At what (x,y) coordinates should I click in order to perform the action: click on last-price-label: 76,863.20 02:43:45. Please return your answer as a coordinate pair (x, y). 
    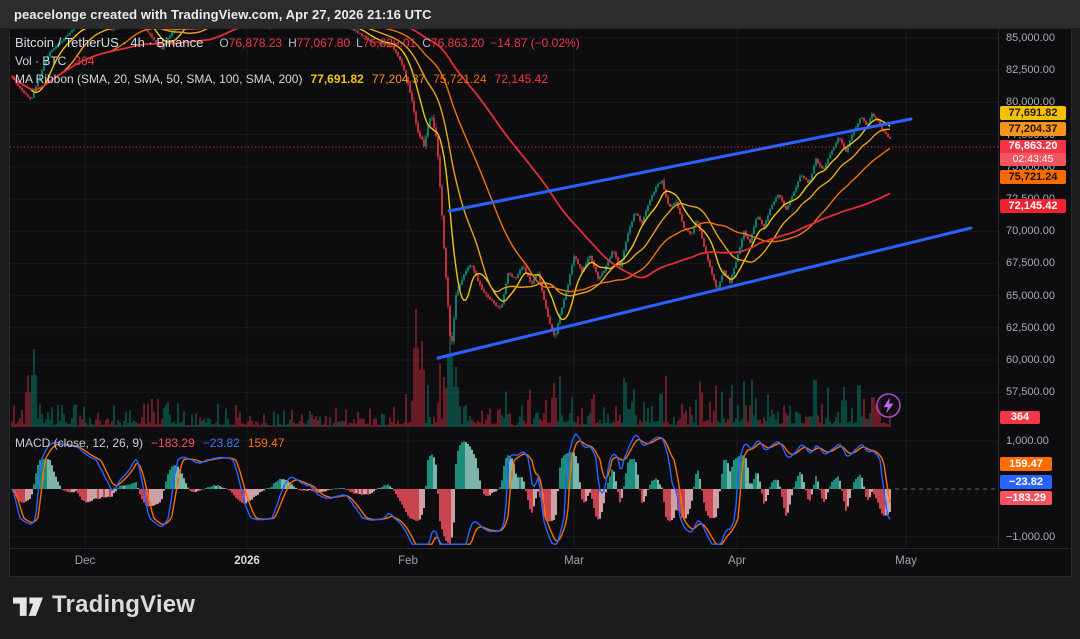
    Looking at the image, I should click on (1033, 153).